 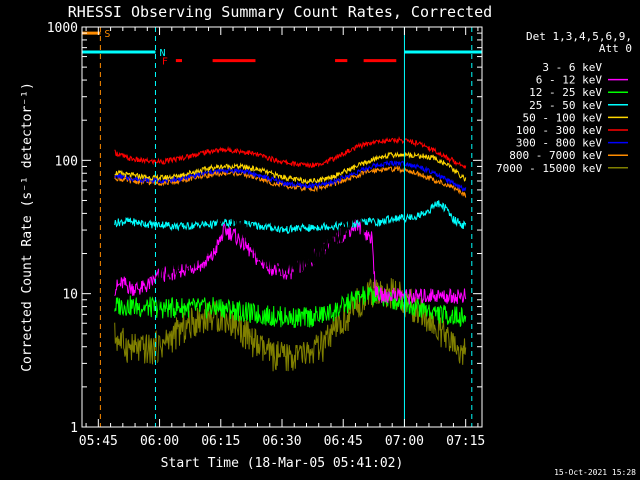 What do you see at coordinates (66, 161) in the screenshot?
I see `y-tick-label: 100` at bounding box center [66, 161].